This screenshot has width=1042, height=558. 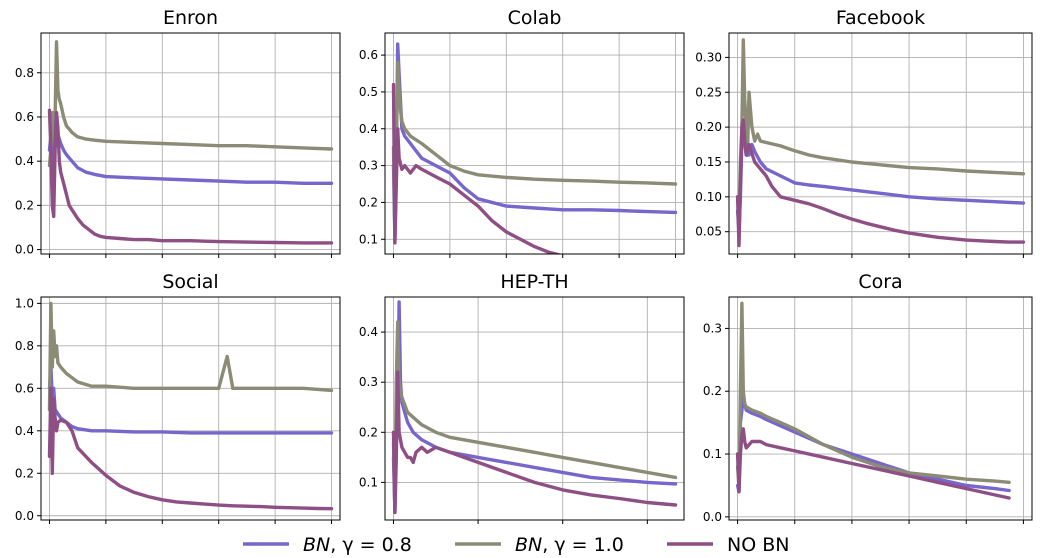 What do you see at coordinates (708, 92) in the screenshot?
I see `y-tick-label: 0.25` at bounding box center [708, 92].